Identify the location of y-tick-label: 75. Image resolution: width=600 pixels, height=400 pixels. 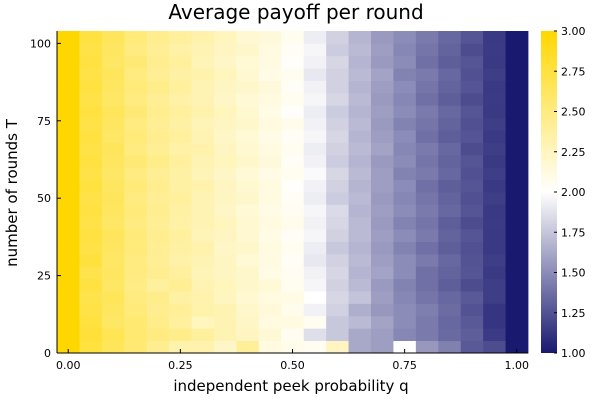
(44, 121).